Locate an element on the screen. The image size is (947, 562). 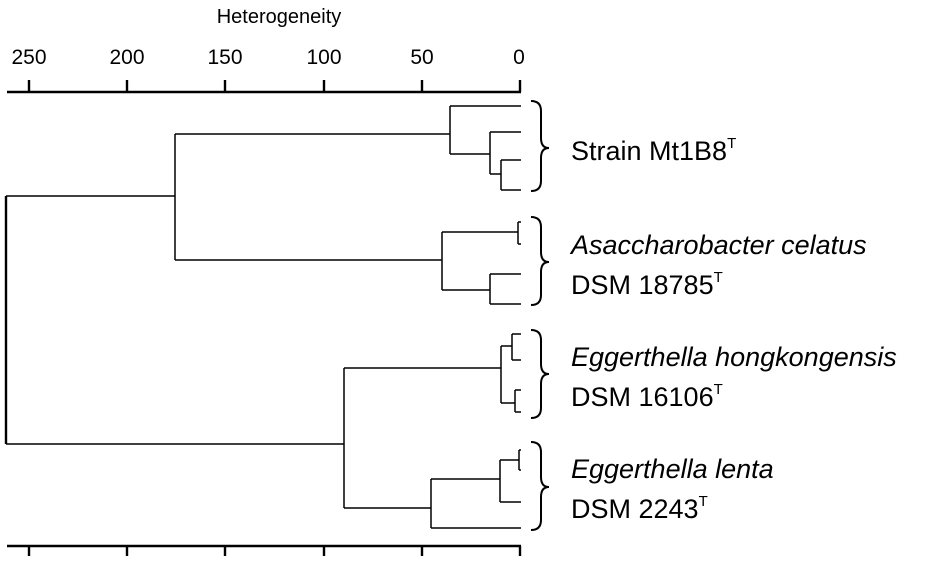
label-hongkongensis-strain-text: DSM 16106 is located at coordinates (642, 397).